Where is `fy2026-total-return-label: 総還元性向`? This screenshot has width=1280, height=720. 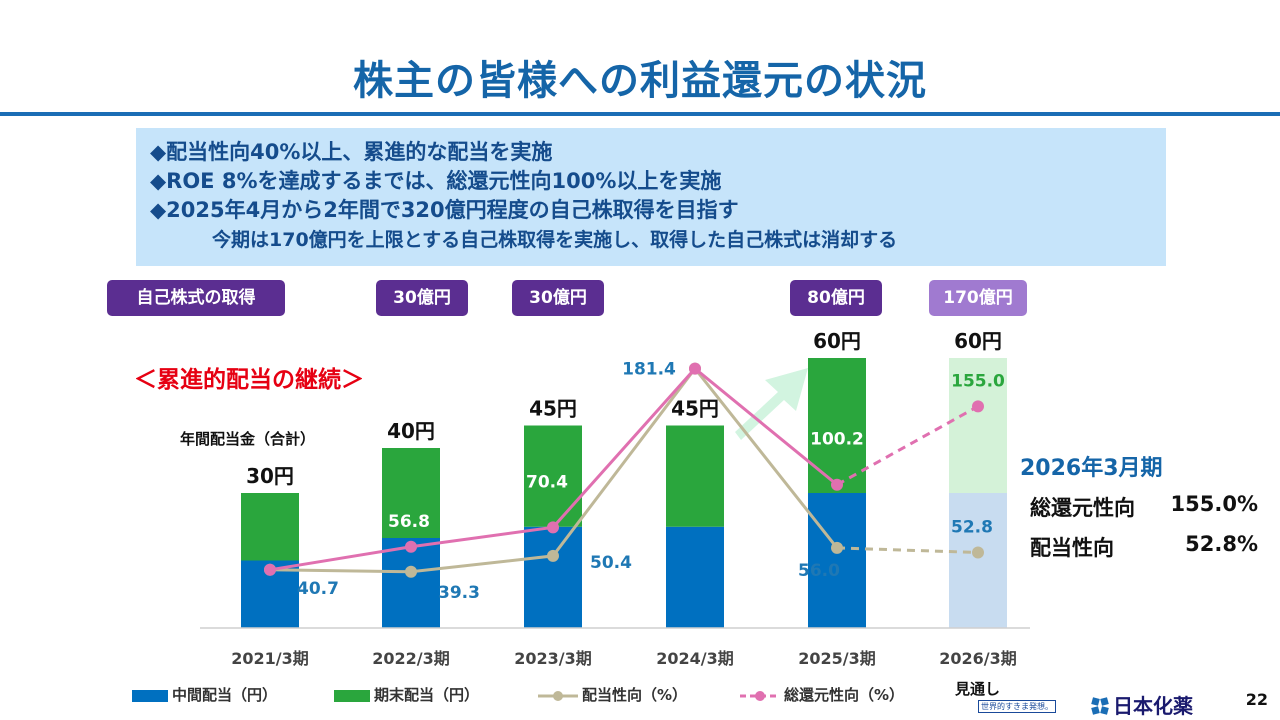 fy2026-total-return-label: 総還元性向 is located at coordinates (1082, 508).